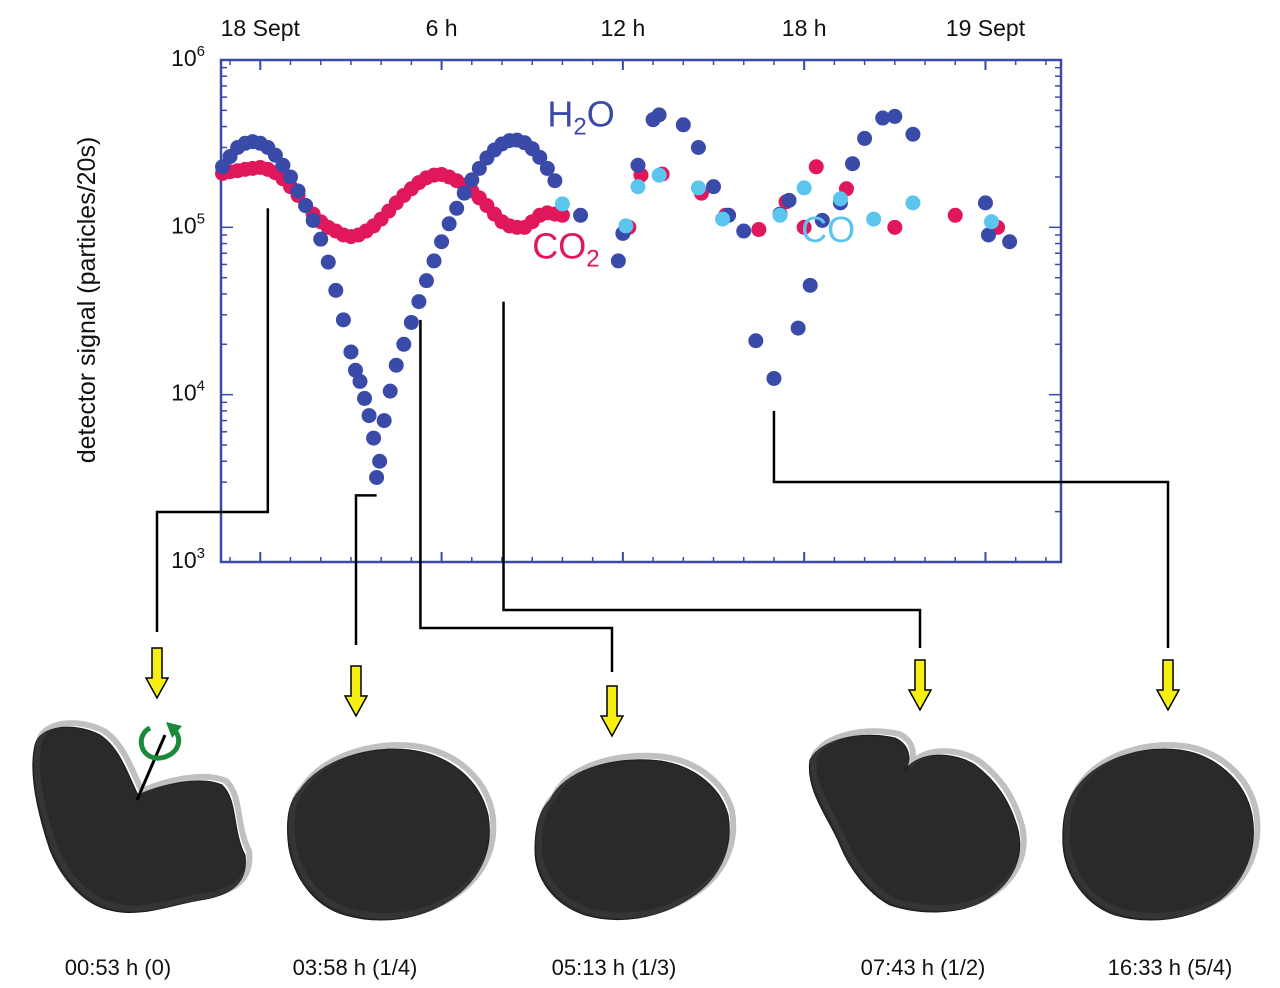 The image size is (1280, 988). Describe the element at coordinates (579, 127) in the screenshot. I see `series-label-subscript: 2` at that location.